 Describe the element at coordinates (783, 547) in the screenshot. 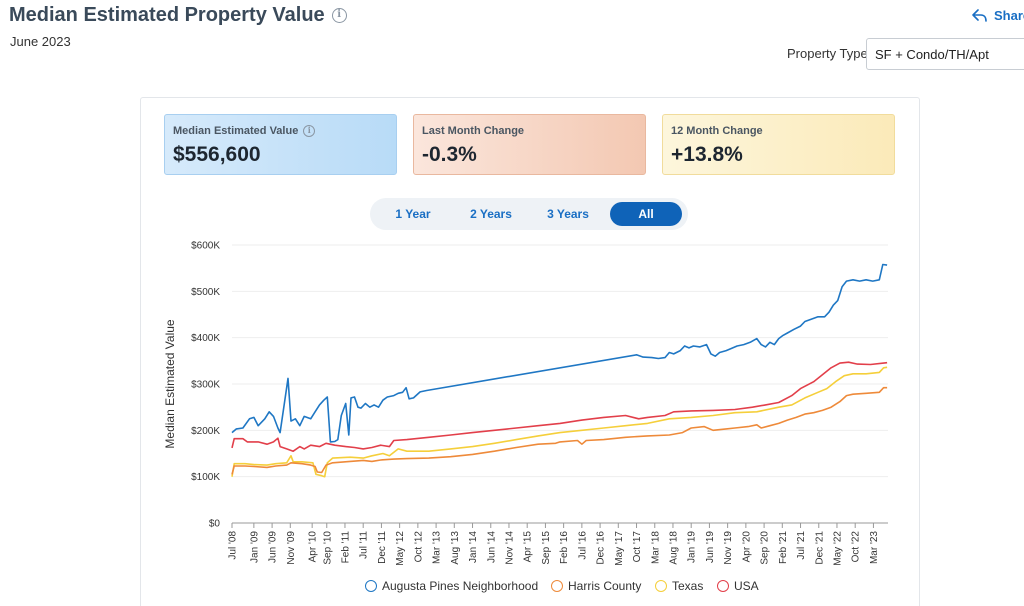

I see `x-tick-label: Feb '21` at that location.